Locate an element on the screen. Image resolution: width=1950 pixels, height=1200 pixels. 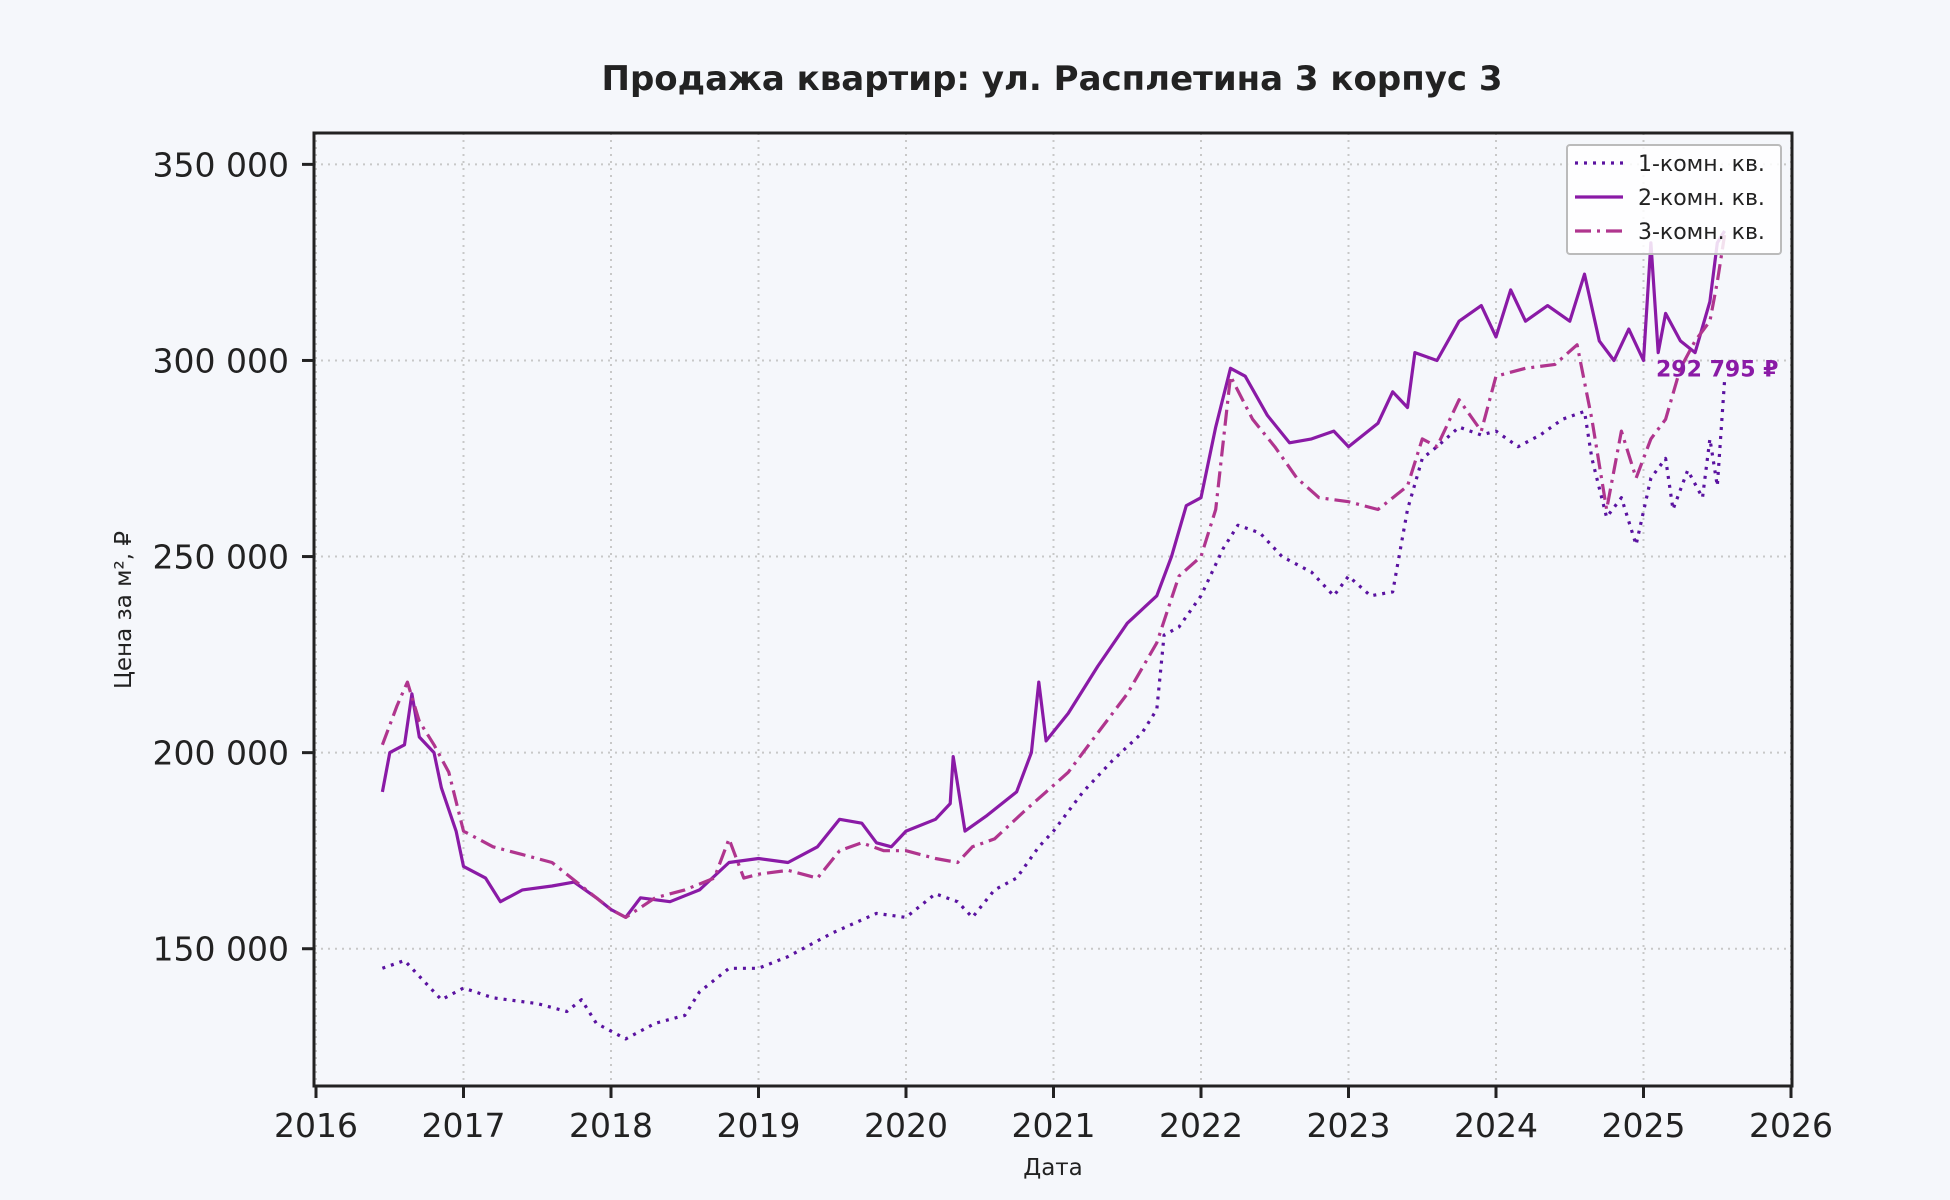
legend-label: 3-комн. кв. is located at coordinates (1701, 232).